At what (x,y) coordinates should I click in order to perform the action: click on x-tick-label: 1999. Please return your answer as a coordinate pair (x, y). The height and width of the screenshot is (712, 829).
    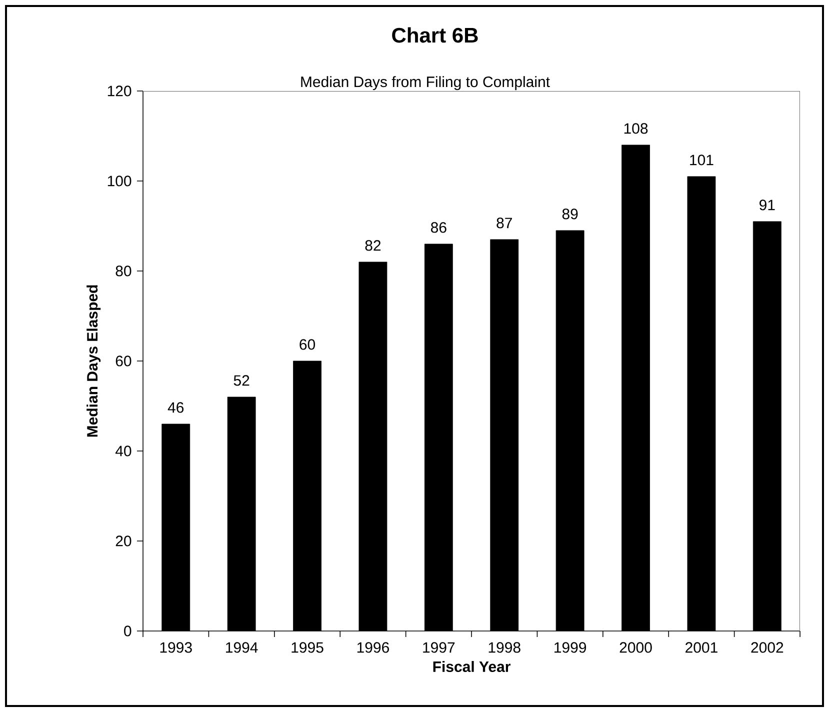
    Looking at the image, I should click on (570, 647).